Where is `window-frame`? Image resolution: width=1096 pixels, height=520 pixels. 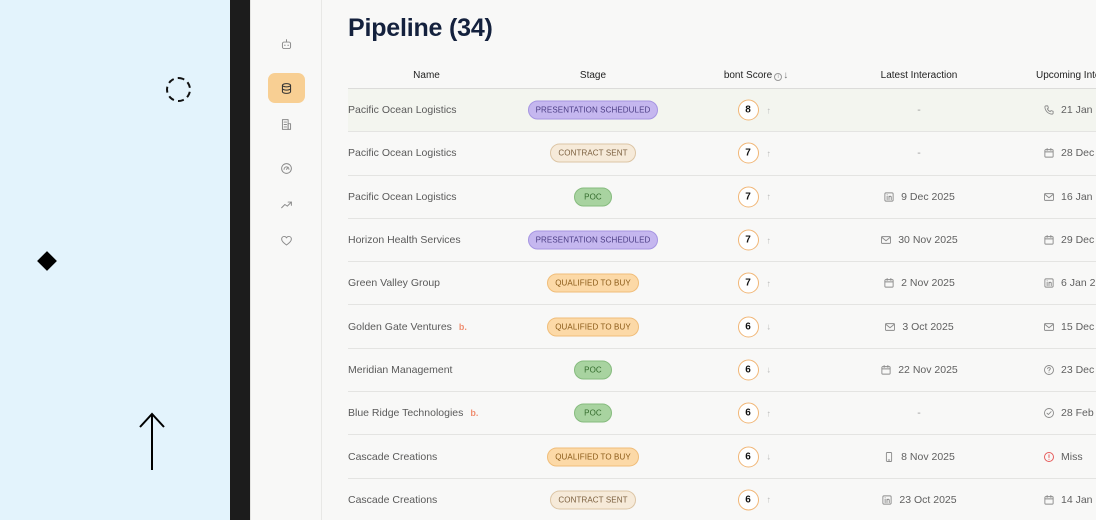 window-frame is located at coordinates (240, 260).